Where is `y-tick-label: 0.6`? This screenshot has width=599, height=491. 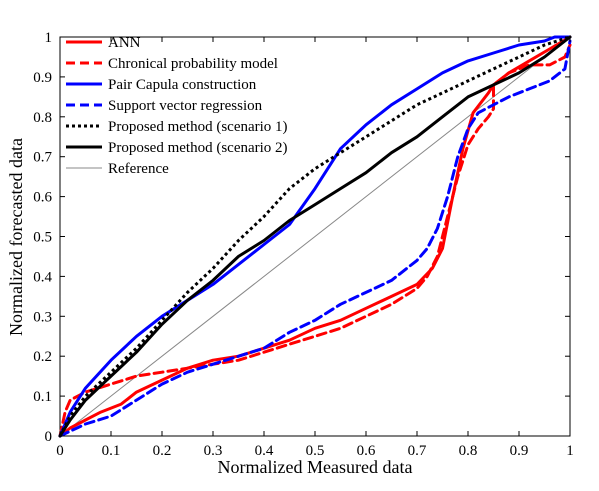
y-tick-label: 0.6 is located at coordinates (42, 198).